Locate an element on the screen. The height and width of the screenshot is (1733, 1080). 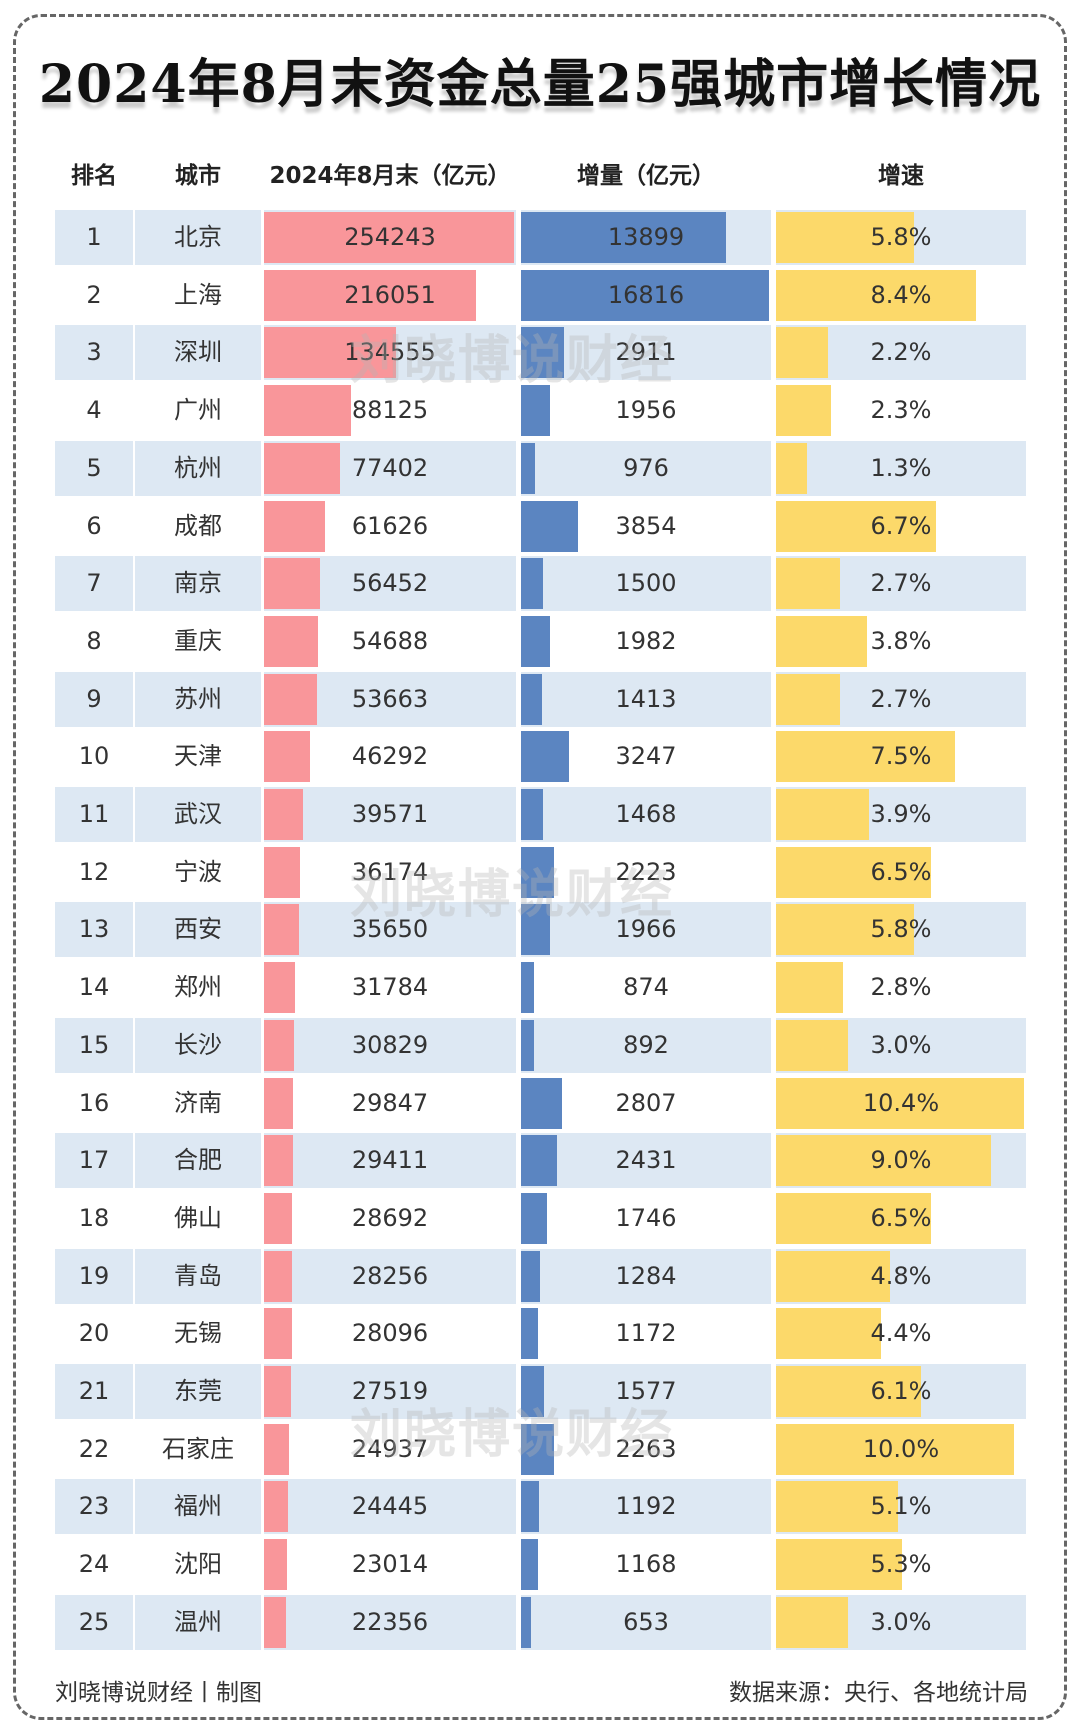
header-total: 2024年8月末（亿元） is located at coordinates (390, 176).